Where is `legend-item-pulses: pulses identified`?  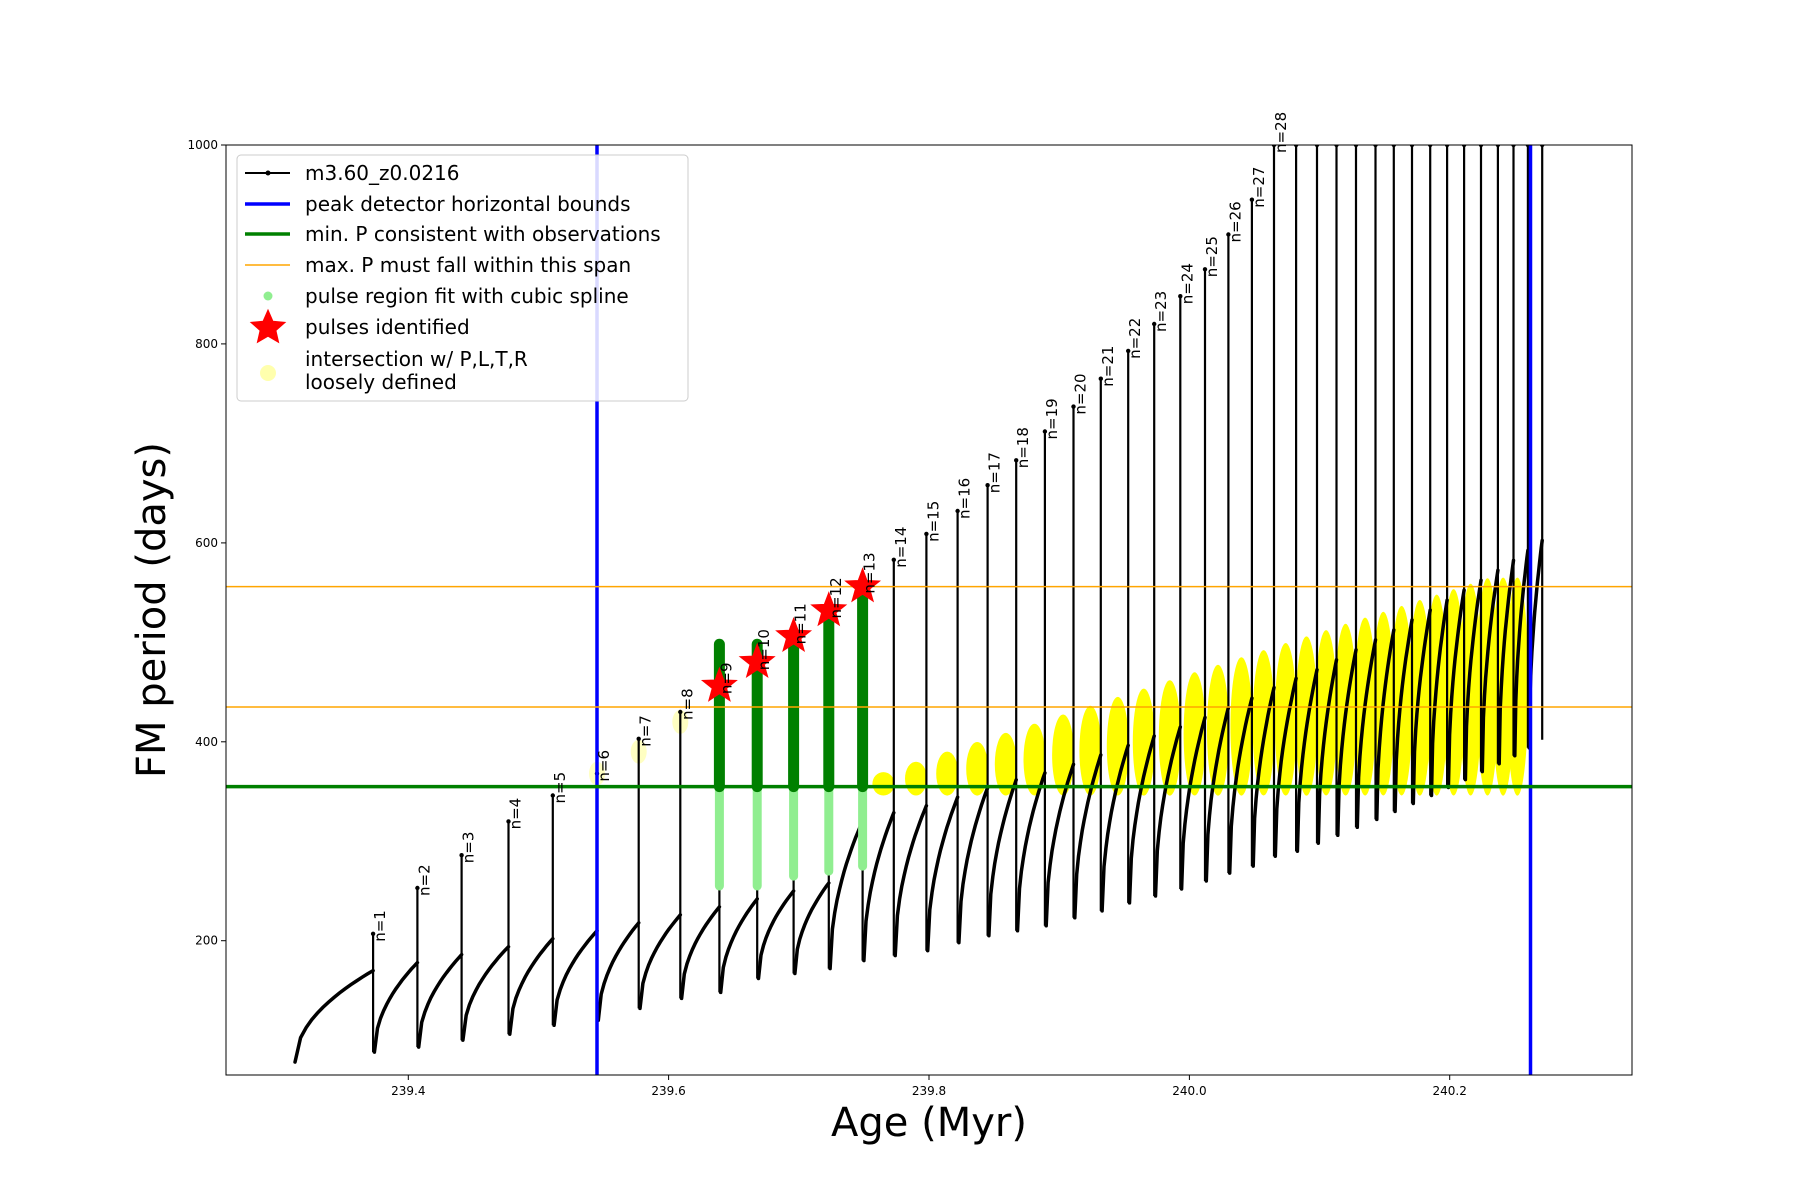
legend-item-pulses: pulses identified is located at coordinates (359, 326).